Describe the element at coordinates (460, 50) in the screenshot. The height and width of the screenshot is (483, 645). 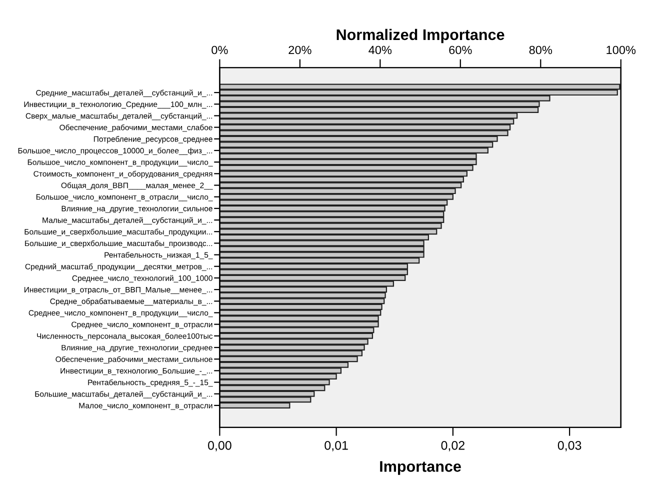
I see `x2-tick-label: 60%` at that location.